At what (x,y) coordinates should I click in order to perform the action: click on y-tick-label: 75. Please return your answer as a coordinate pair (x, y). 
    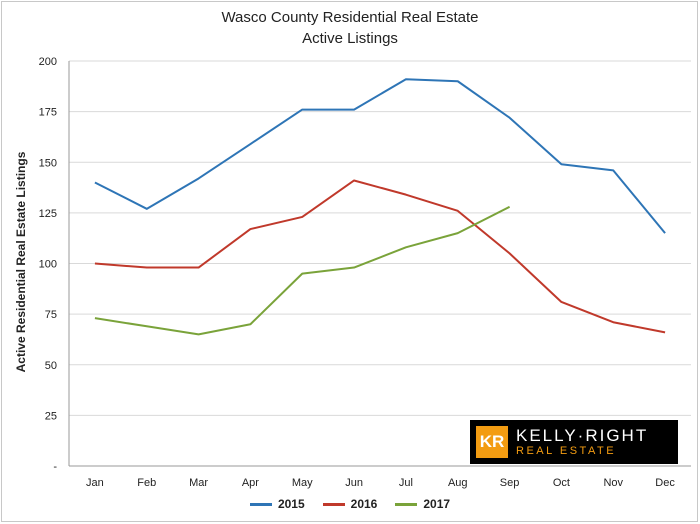
    Looking at the image, I should click on (51, 315).